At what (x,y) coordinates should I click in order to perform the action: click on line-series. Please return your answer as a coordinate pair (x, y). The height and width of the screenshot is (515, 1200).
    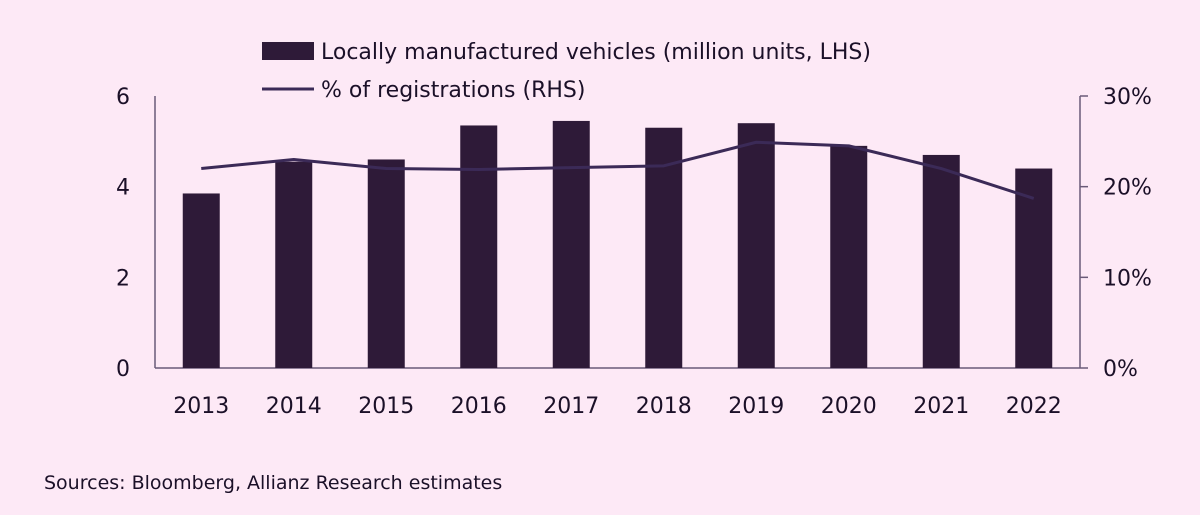
    Looking at the image, I should click on (618, 170).